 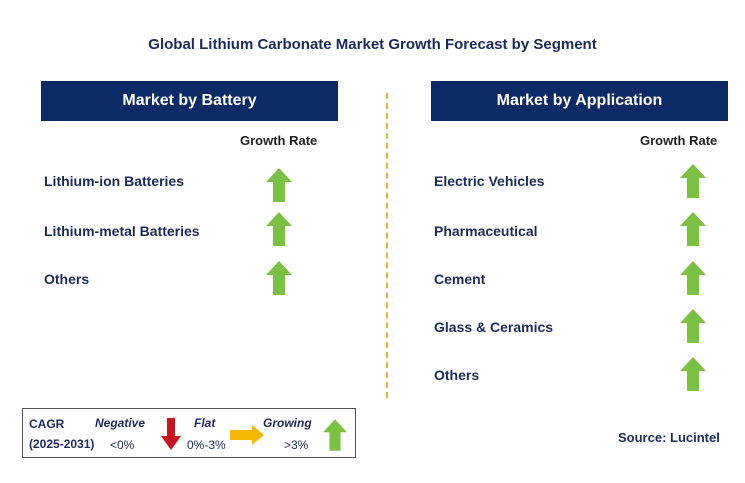 What do you see at coordinates (206, 445) in the screenshot?
I see `legend-flat-range: 0%-3%` at bounding box center [206, 445].